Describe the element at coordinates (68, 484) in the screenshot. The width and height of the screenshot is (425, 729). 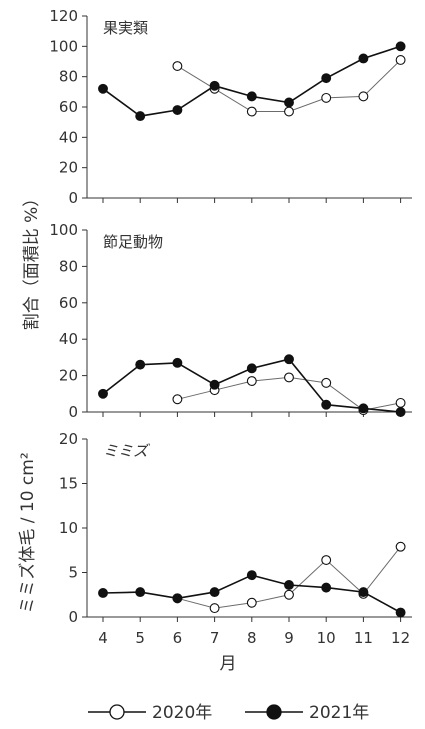
I see `y-tick-label: 15` at that location.